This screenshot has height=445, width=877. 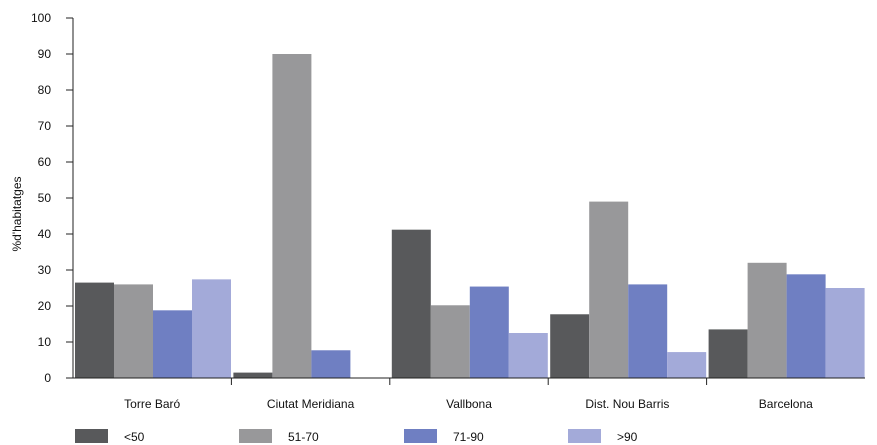 I want to click on y-tick-label: 80, so click(x=45, y=90).